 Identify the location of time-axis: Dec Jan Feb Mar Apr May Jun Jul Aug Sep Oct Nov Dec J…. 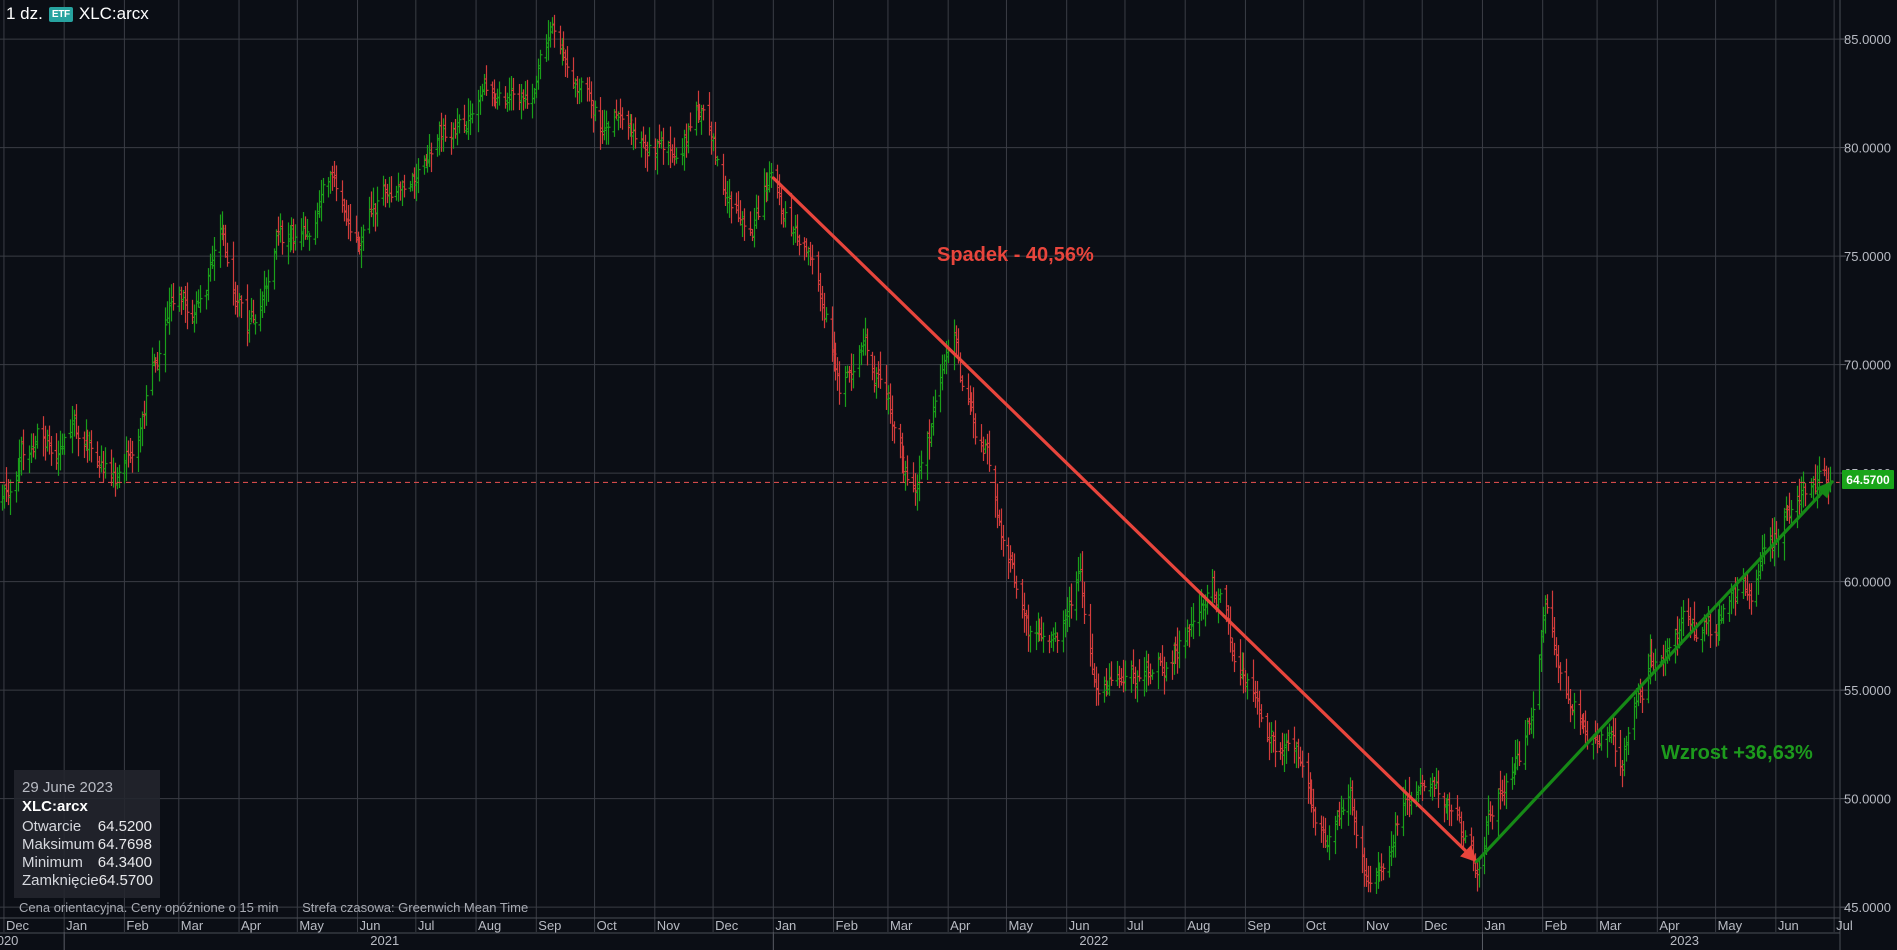
(926, 933).